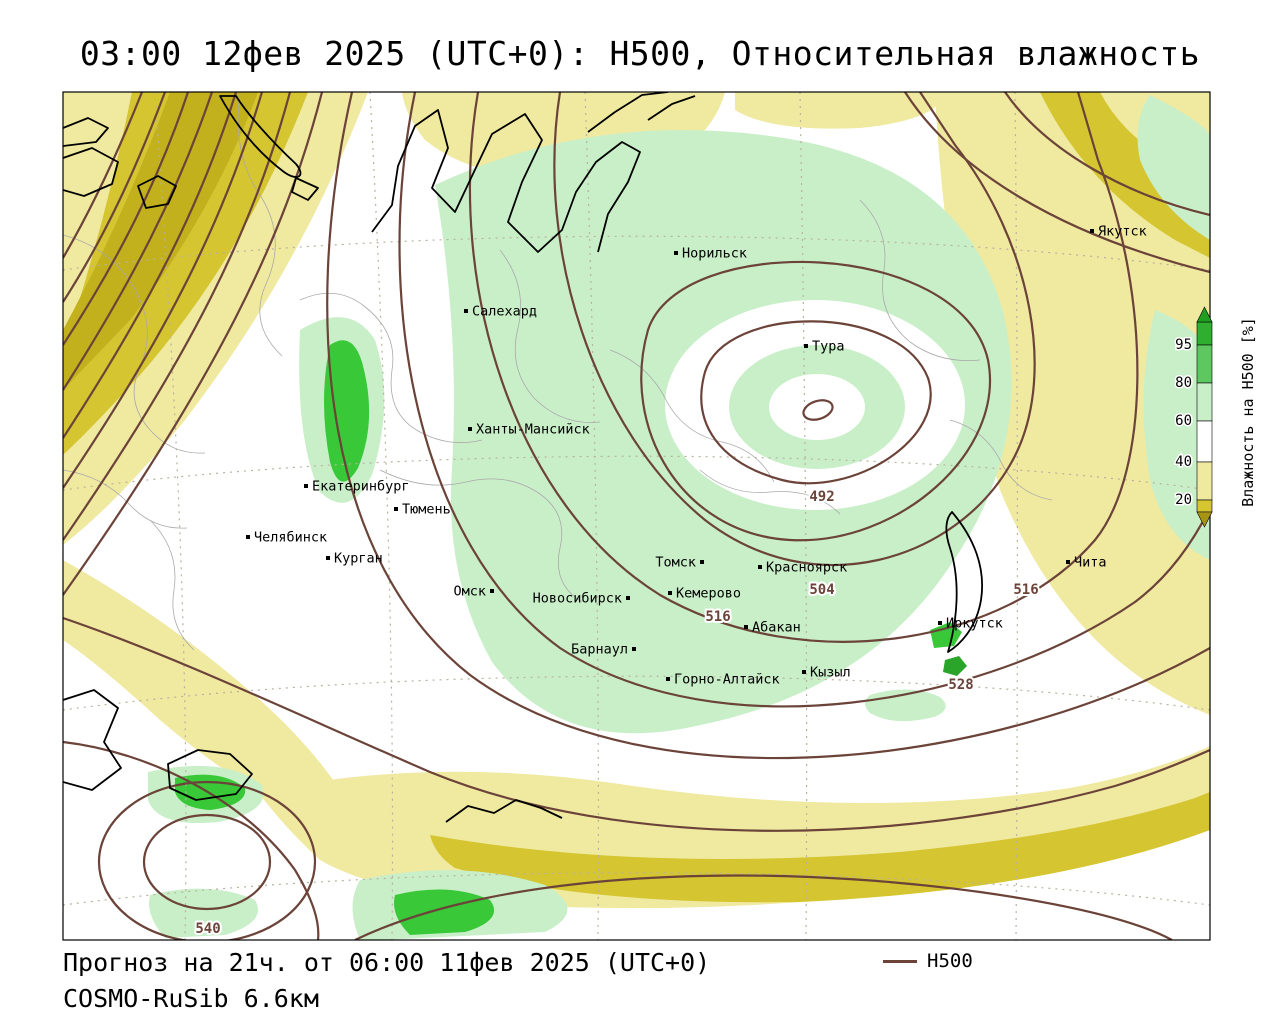 The height and width of the screenshot is (1024, 1280). I want to click on contour-value-label: 528, so click(960, 685).